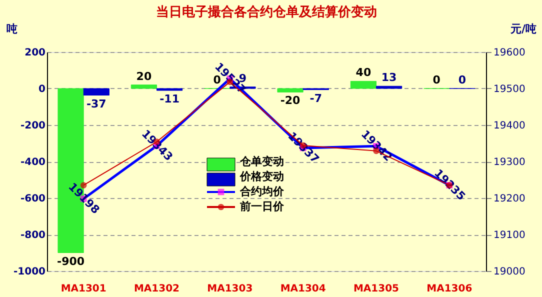 The width and height of the screenshot is (542, 297). What do you see at coordinates (144, 76) in the screenshot?
I see `data-label: 20` at bounding box center [144, 76].